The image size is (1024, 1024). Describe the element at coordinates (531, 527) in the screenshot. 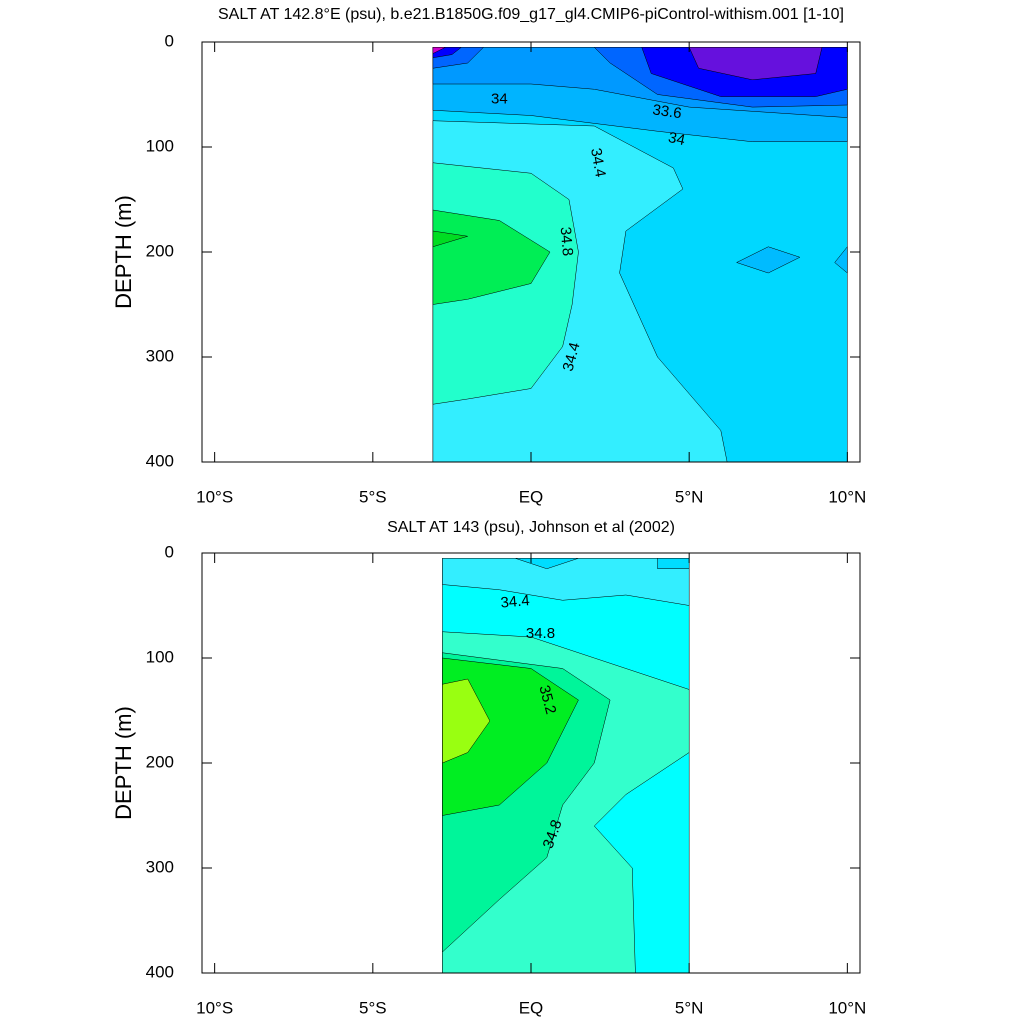

I see `chart-title: SALT AT 143 (psu), Johnson et al (2002)` at that location.